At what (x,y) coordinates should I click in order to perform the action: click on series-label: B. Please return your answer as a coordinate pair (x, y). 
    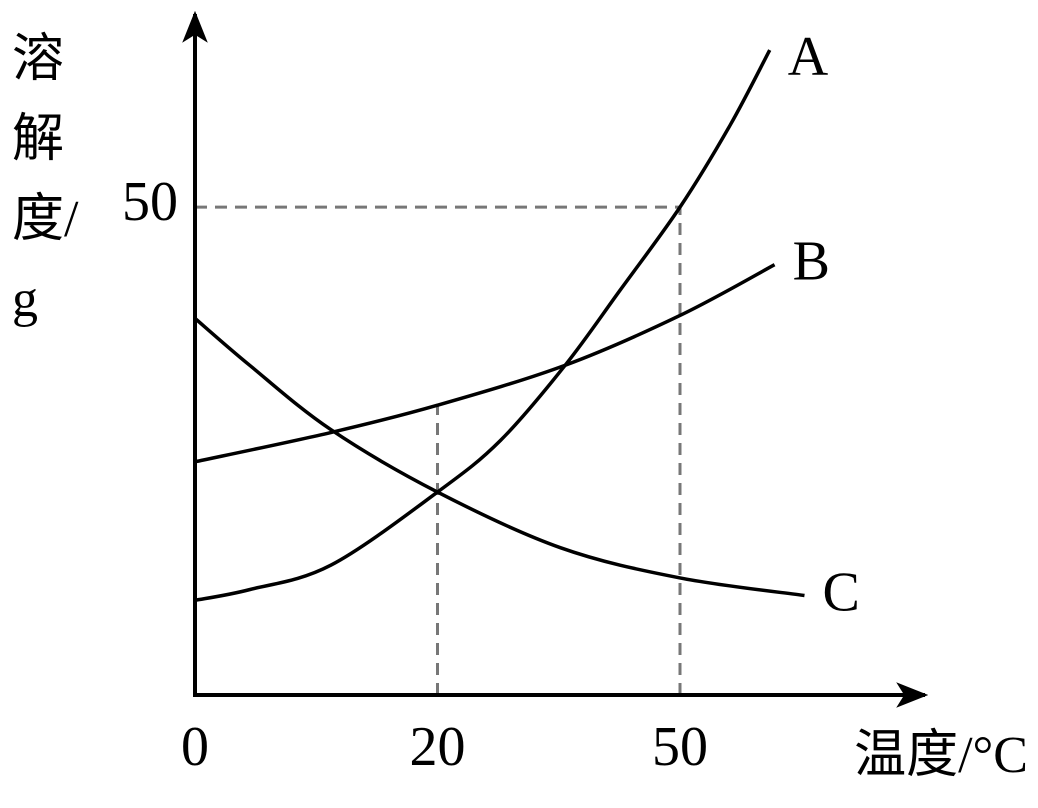
    Looking at the image, I should click on (811, 262).